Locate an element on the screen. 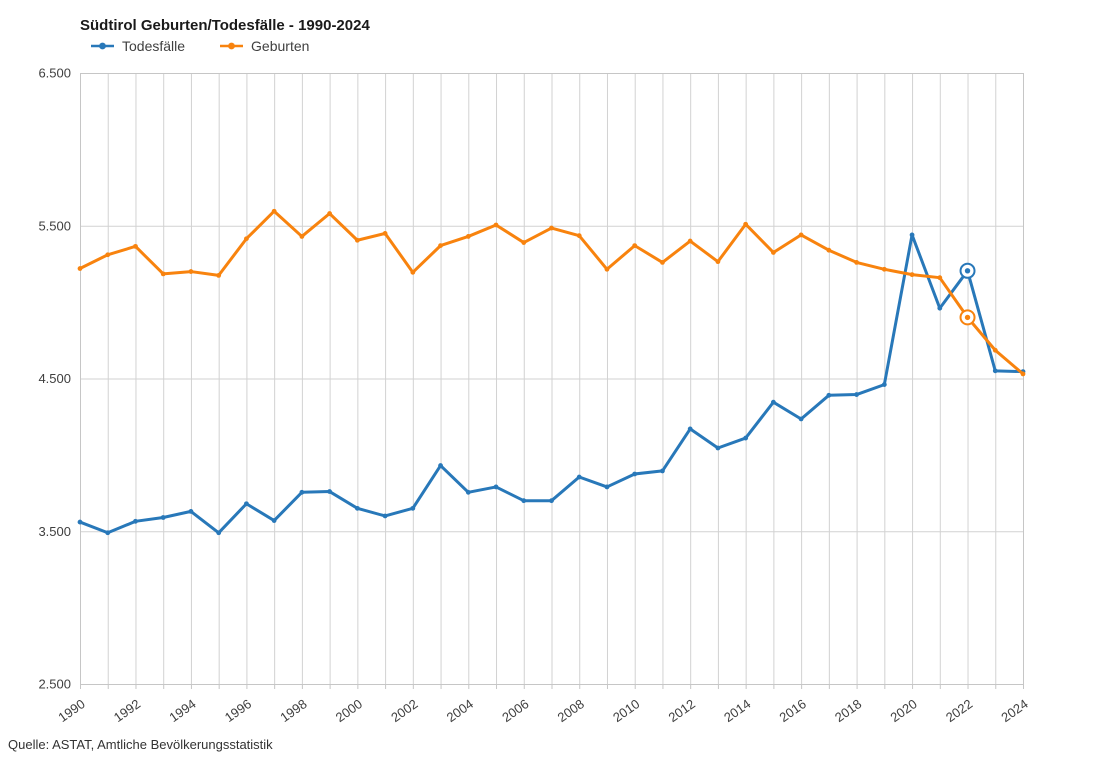  data-point-geburten-2006 is located at coordinates (524, 242).